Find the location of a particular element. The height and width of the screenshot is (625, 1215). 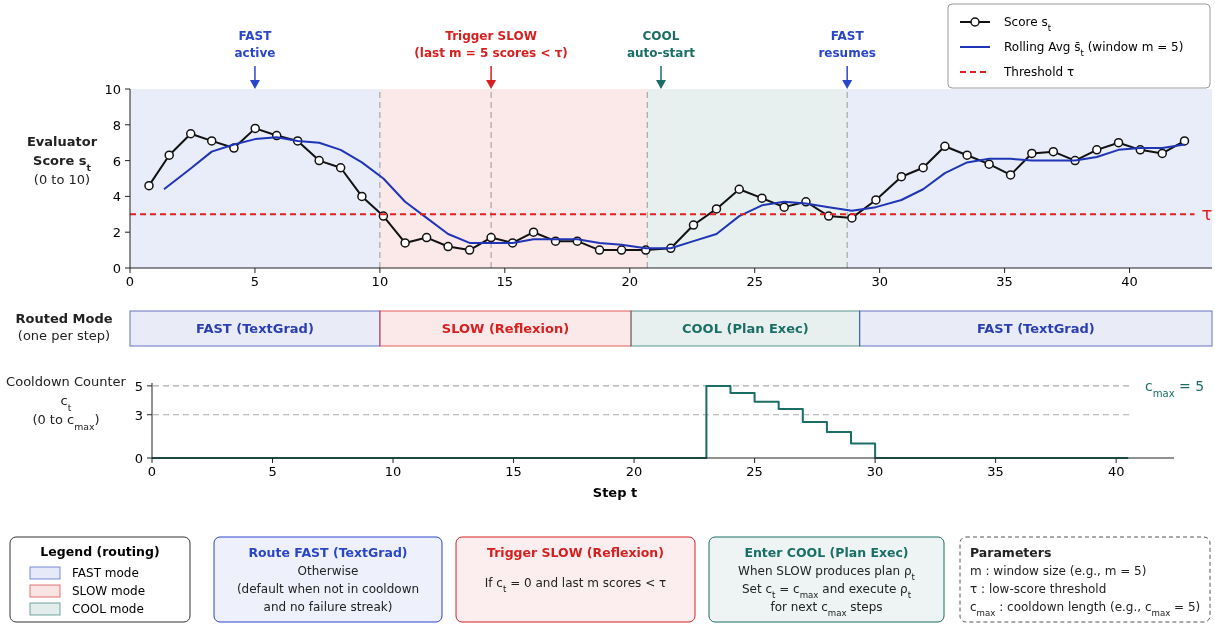

annotation: COOL auto-start is located at coordinates (661, 44).